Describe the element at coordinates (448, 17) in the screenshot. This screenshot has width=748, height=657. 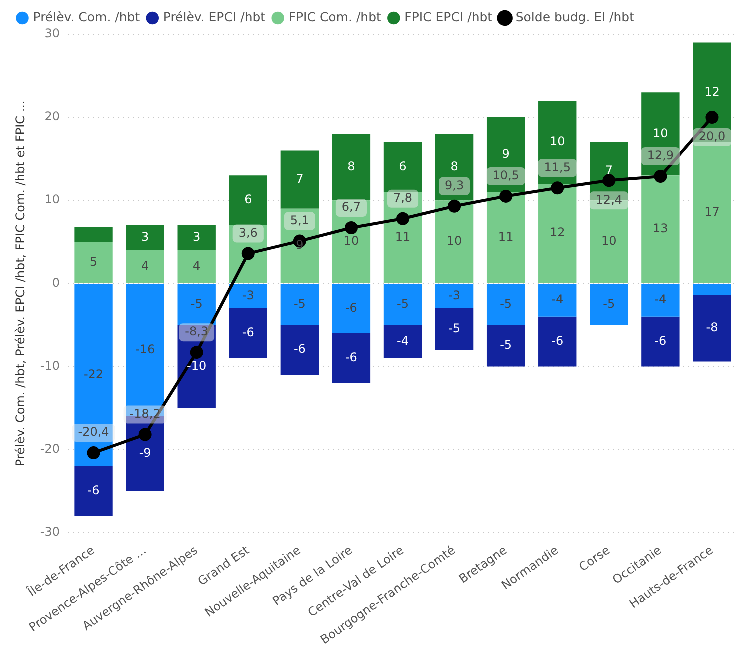
I see `legend-label: FPIC EPCI /hbt` at that location.